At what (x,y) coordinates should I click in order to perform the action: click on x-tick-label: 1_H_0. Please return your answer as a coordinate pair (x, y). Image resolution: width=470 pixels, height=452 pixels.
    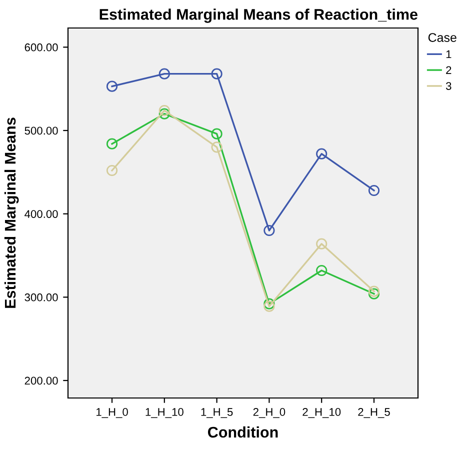
    Looking at the image, I should click on (112, 413).